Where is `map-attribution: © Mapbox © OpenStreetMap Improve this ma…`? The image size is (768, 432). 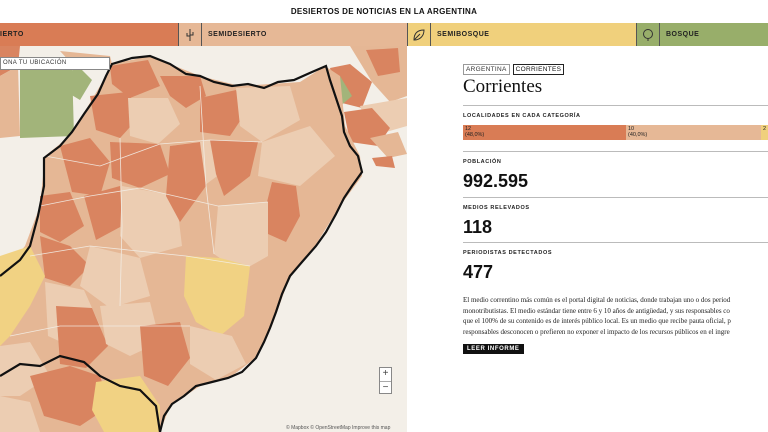
map-attribution: © Mapbox © OpenStreetMap Improve this ma… is located at coordinates (338, 428).